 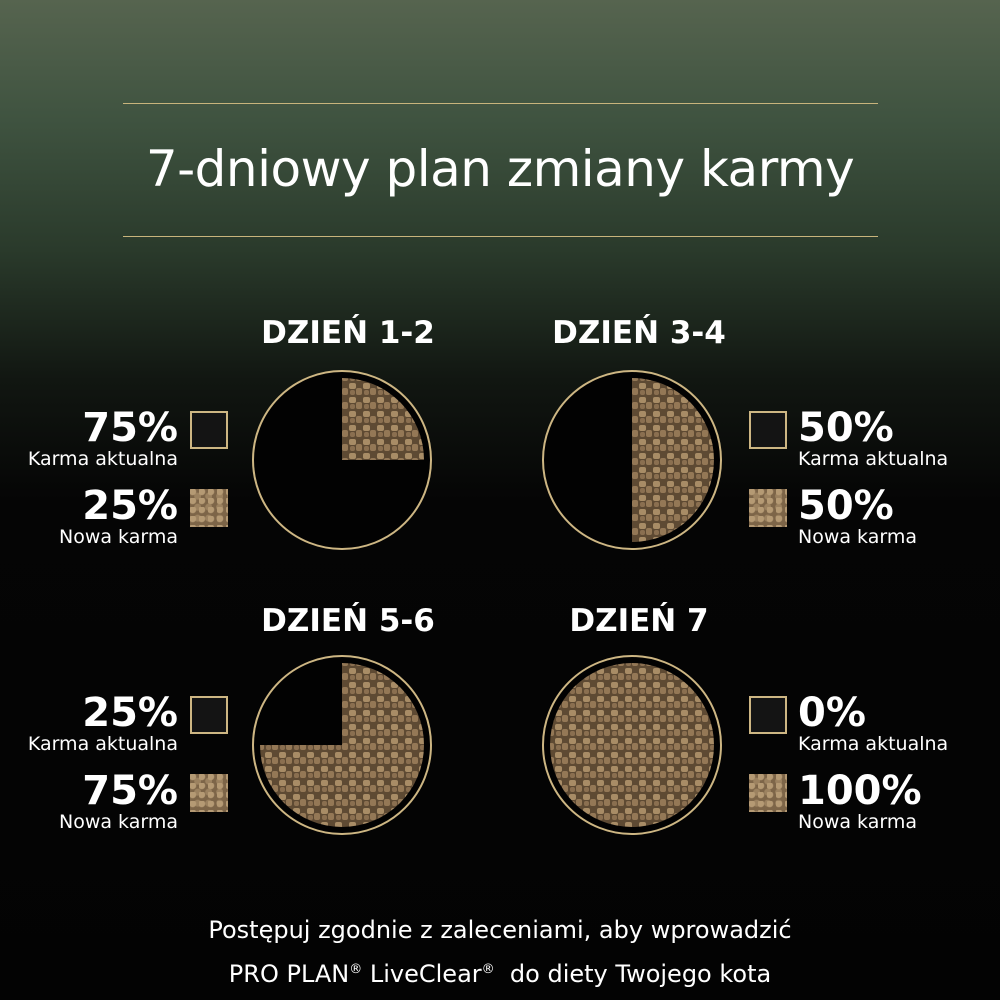 What do you see at coordinates (130, 506) in the screenshot?
I see `new-pct: 25%` at bounding box center [130, 506].